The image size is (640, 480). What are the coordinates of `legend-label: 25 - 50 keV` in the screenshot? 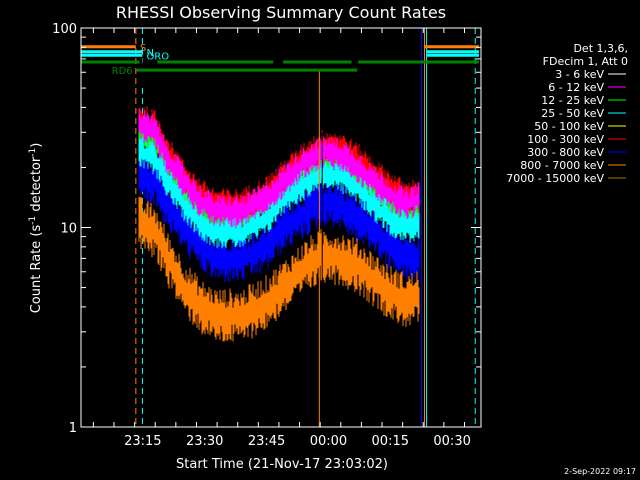 It's located at (572, 113).